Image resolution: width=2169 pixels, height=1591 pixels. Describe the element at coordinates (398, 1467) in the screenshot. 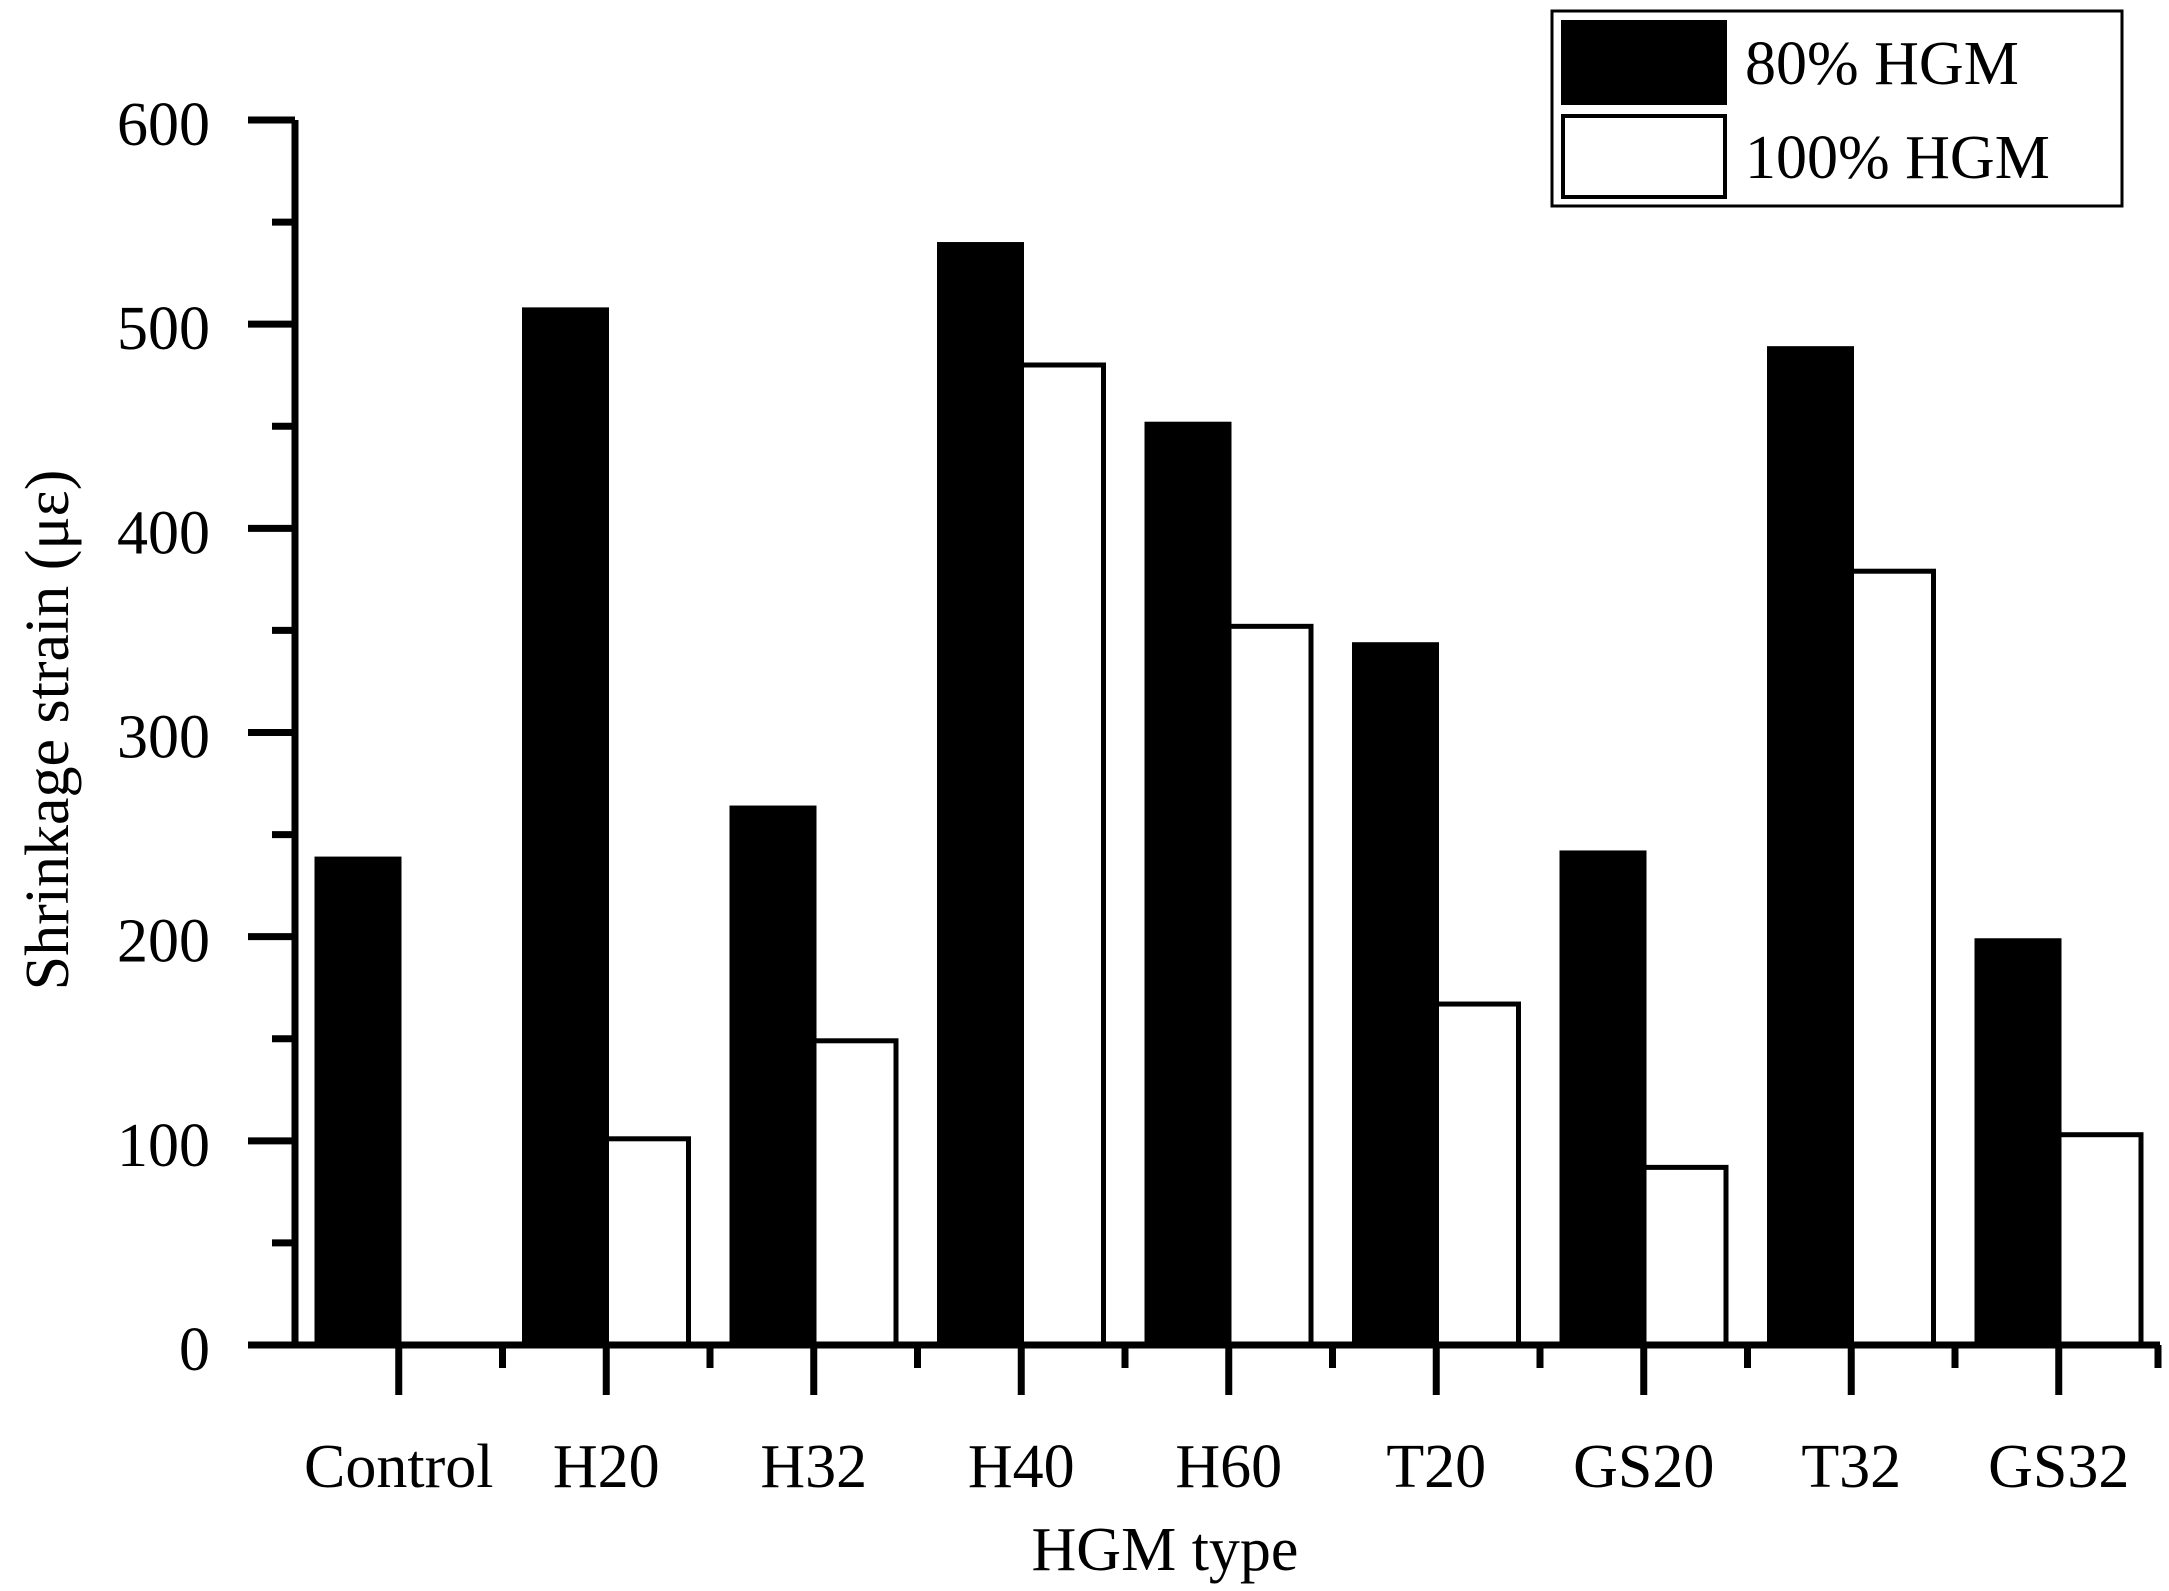

I see `x-tick-label-control: Control` at that location.